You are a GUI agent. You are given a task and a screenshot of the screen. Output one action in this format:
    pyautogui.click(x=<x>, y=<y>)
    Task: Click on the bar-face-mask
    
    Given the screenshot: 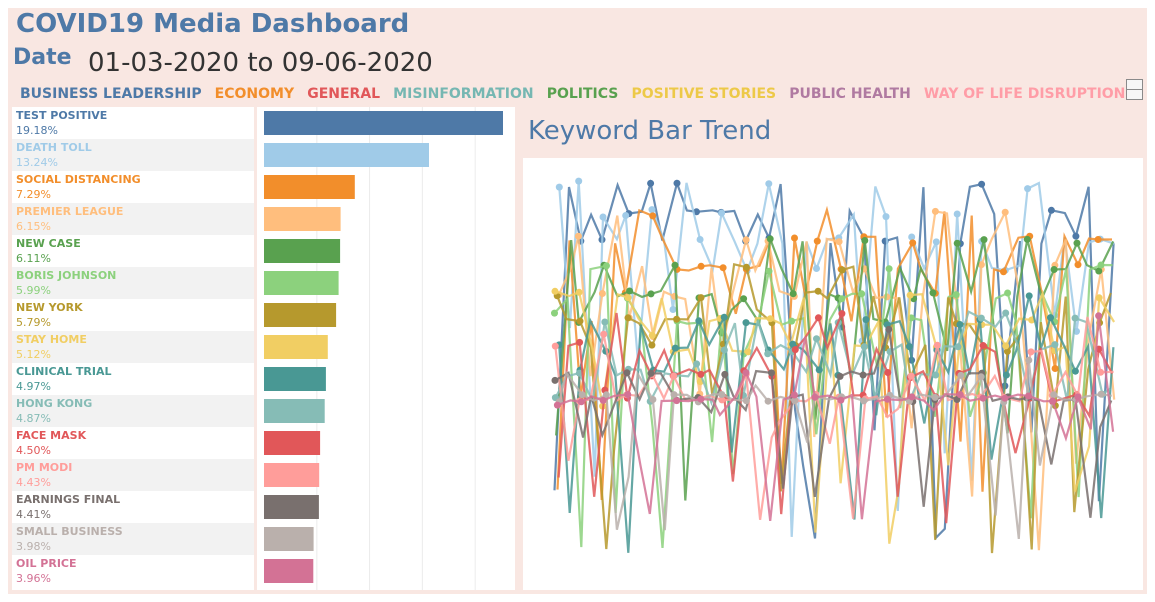 What is the action you would take?
    pyautogui.click(x=292, y=443)
    